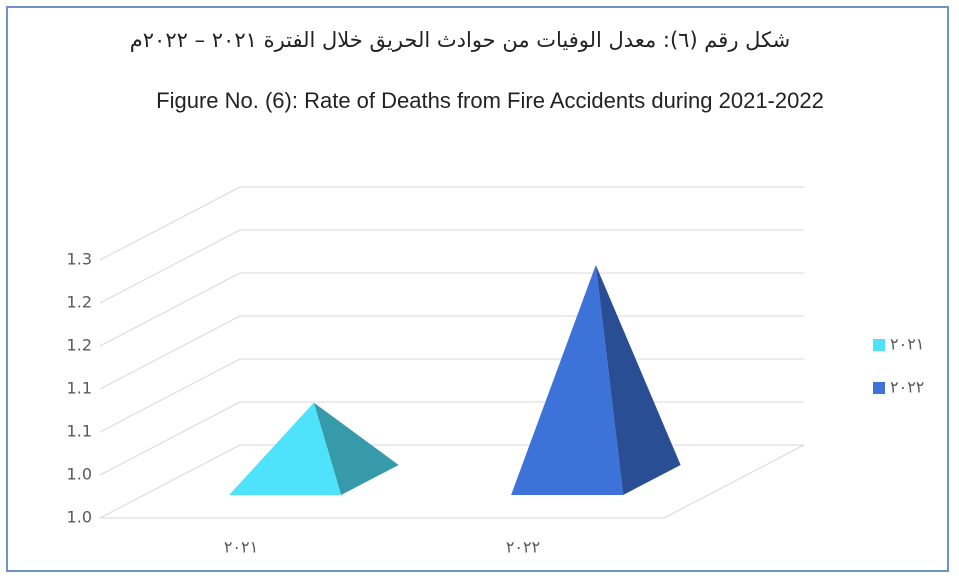 This screenshot has width=959, height=582. I want to click on x-tick-label: ٢٠٢١, so click(241, 547).